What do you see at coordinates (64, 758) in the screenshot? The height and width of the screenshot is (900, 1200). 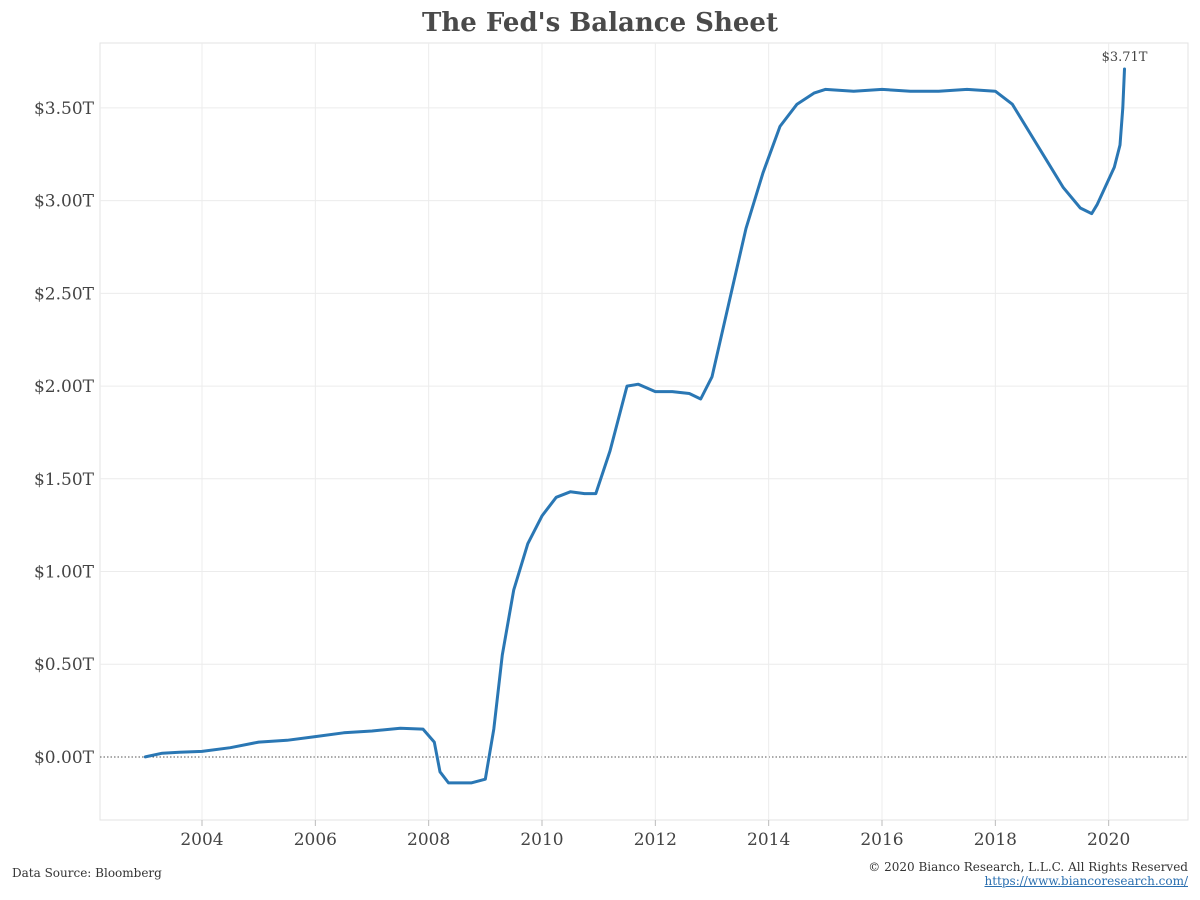 I see `y-tick-label: $0.00T` at bounding box center [64, 758].